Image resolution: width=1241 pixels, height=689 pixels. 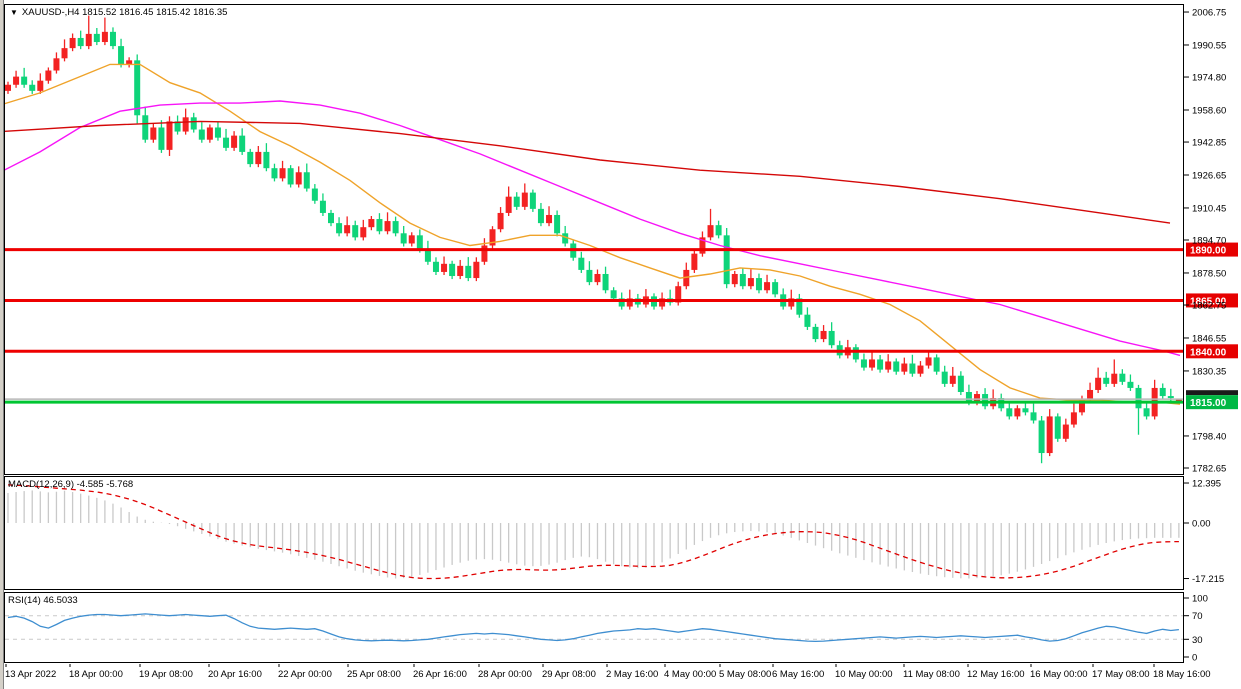 I want to click on ma-slow-darkred, so click(x=588, y=172).